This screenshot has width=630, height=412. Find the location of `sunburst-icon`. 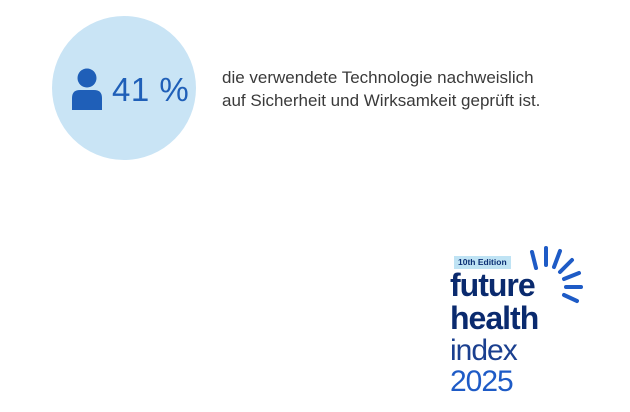

sunburst-icon is located at coordinates (556, 274).